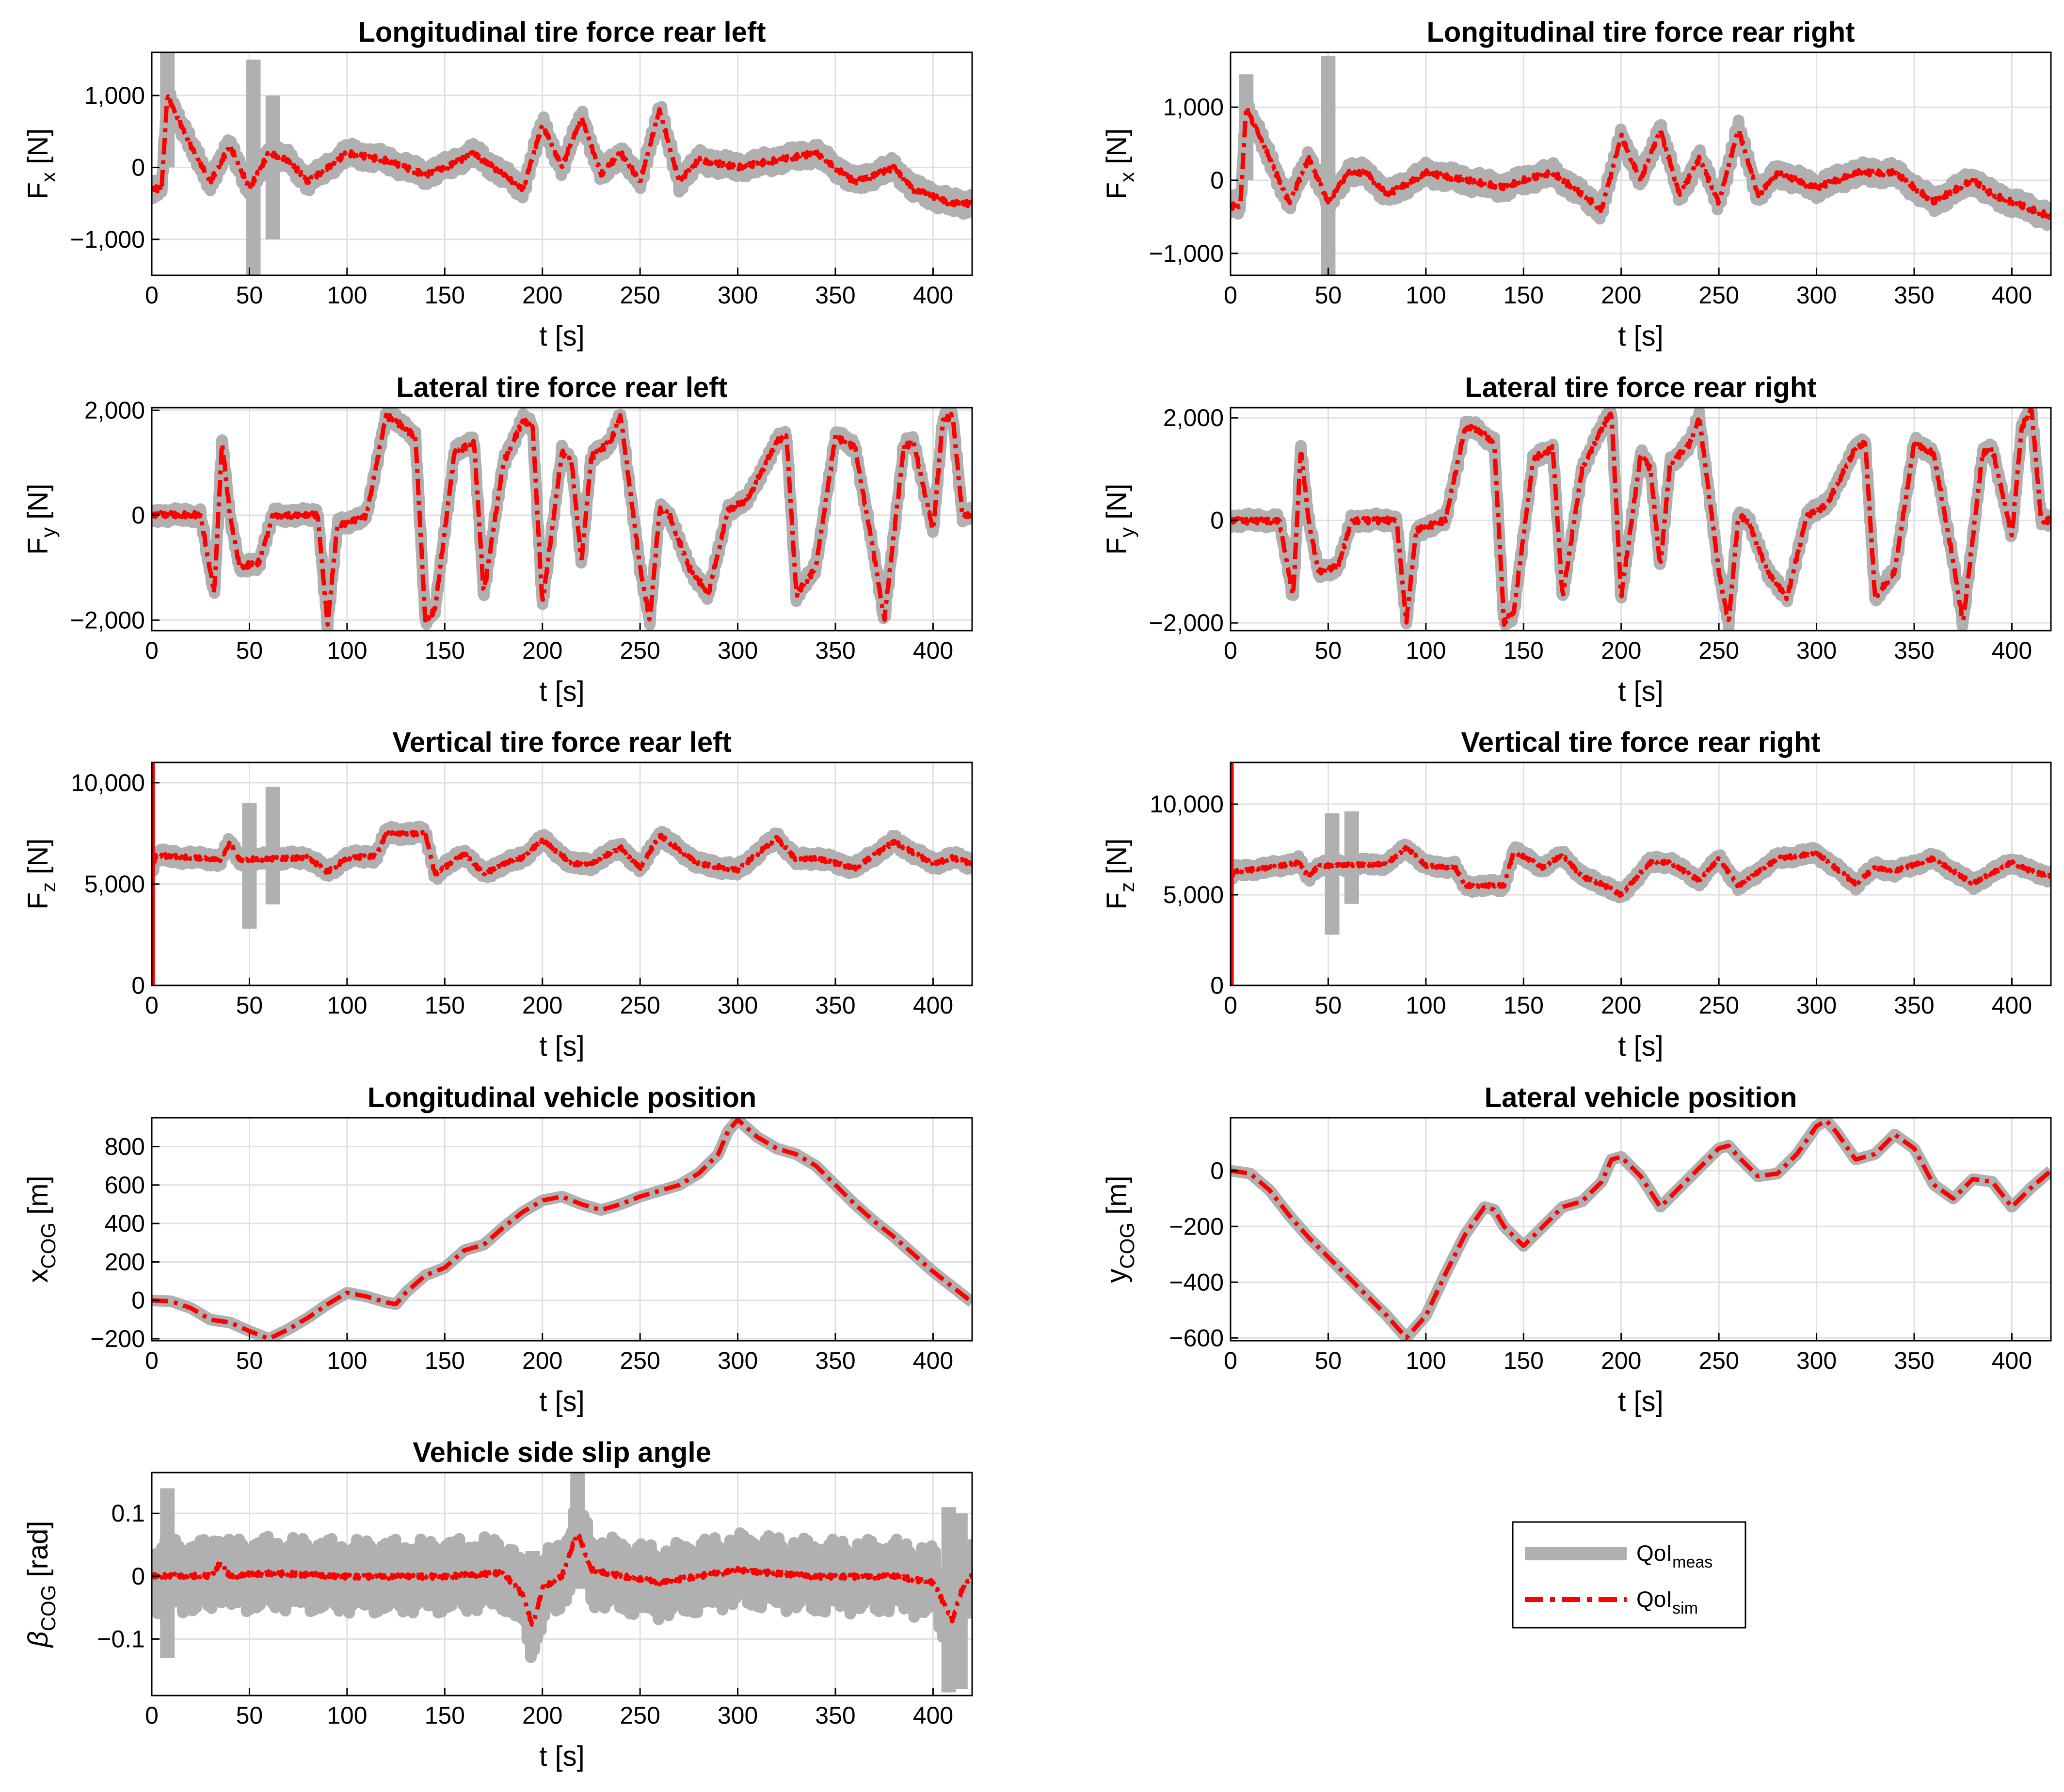  What do you see at coordinates (1193, 107) in the screenshot?
I see `y-tick-label: 1,000` at bounding box center [1193, 107].